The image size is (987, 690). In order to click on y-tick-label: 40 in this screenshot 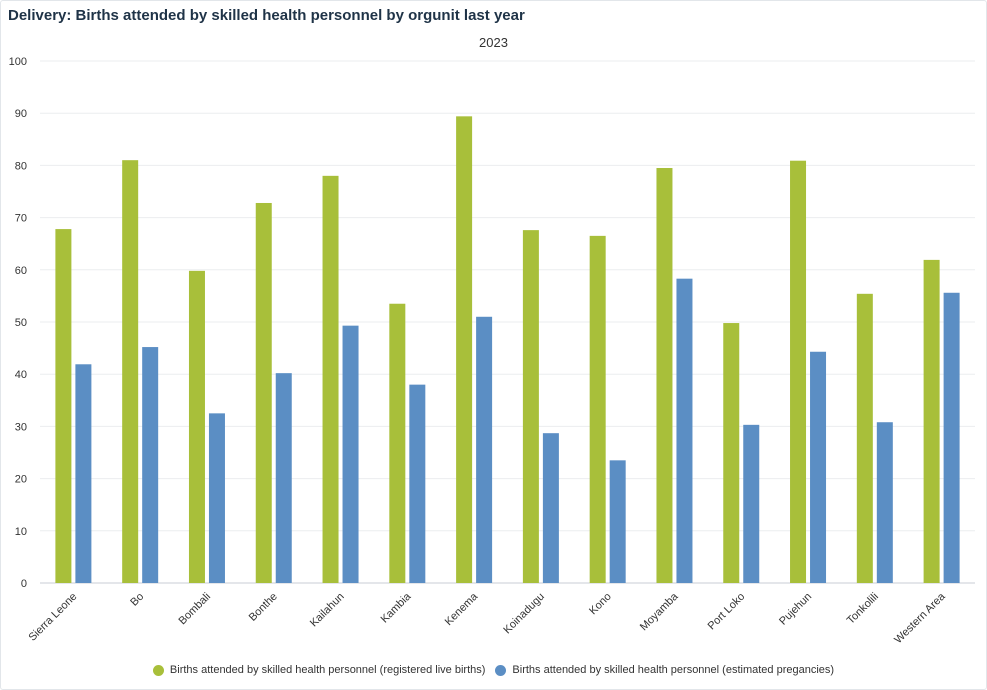, I will do `click(21, 375)`.